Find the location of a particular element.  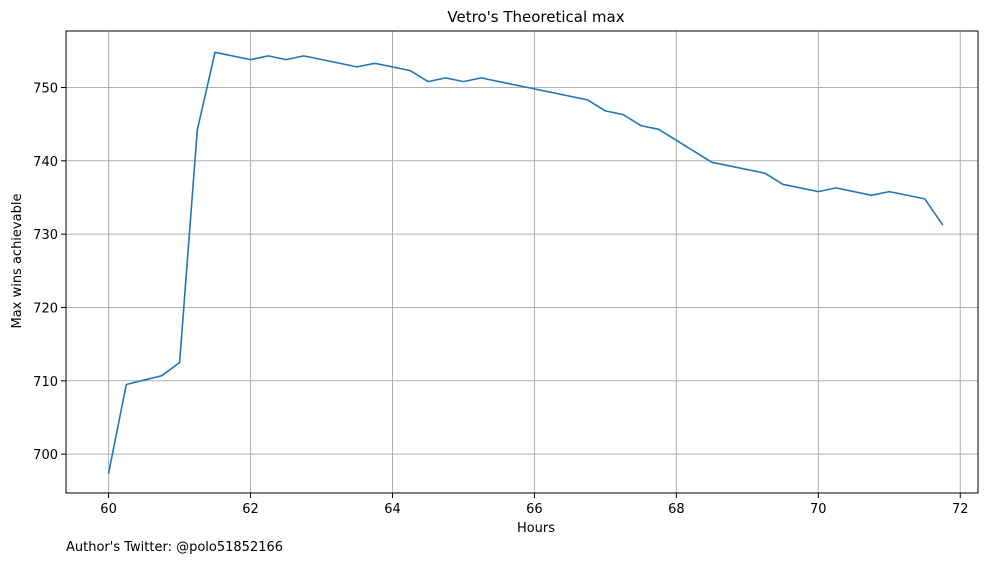

y-tick-label: 750 is located at coordinates (45, 88).